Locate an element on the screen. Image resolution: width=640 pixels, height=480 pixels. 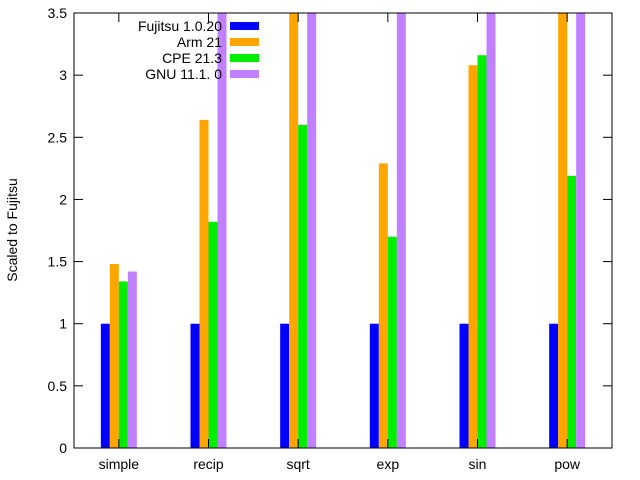
y-tick-label: 3 is located at coordinates (63, 75).